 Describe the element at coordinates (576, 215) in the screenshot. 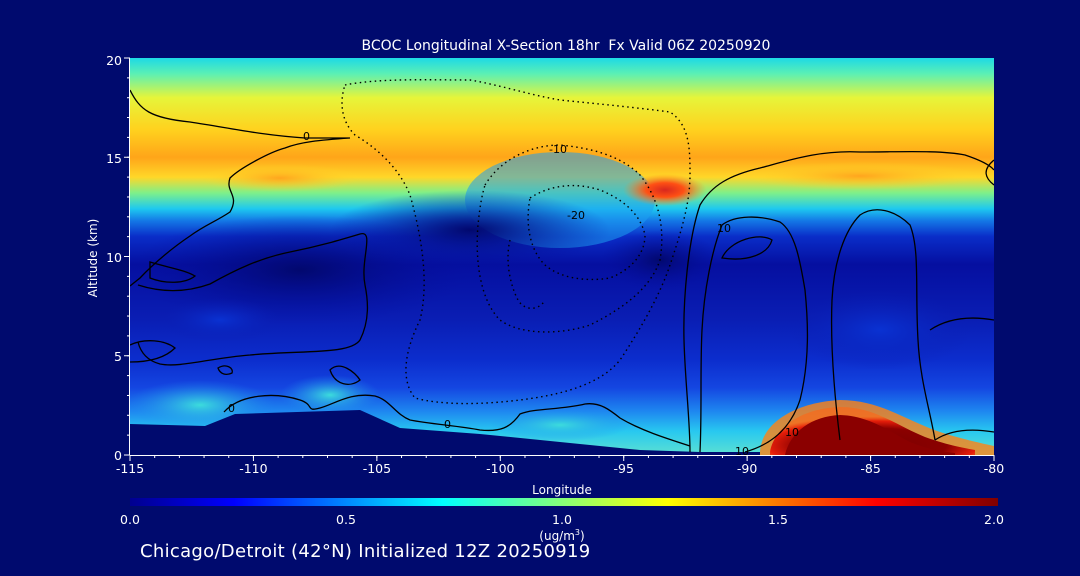

I see `contour-label: -20` at that location.